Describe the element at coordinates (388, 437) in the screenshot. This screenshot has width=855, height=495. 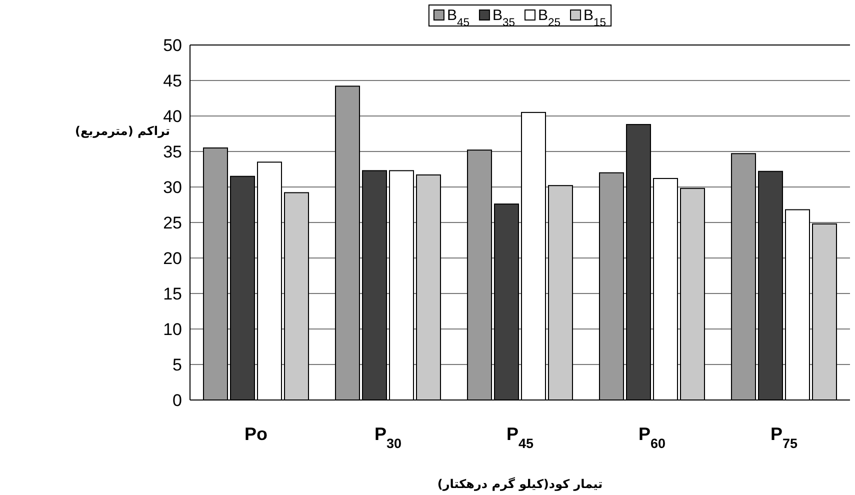
I see `x-tick-label: P$_{30}$` at that location.